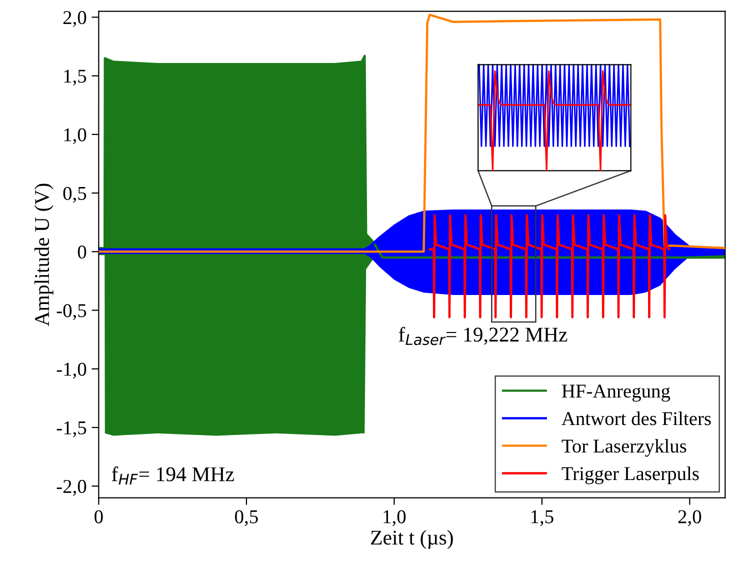 This screenshot has height=567, width=731. Describe the element at coordinates (74, 19) in the screenshot. I see `y-tick-label: 2,0` at that location.